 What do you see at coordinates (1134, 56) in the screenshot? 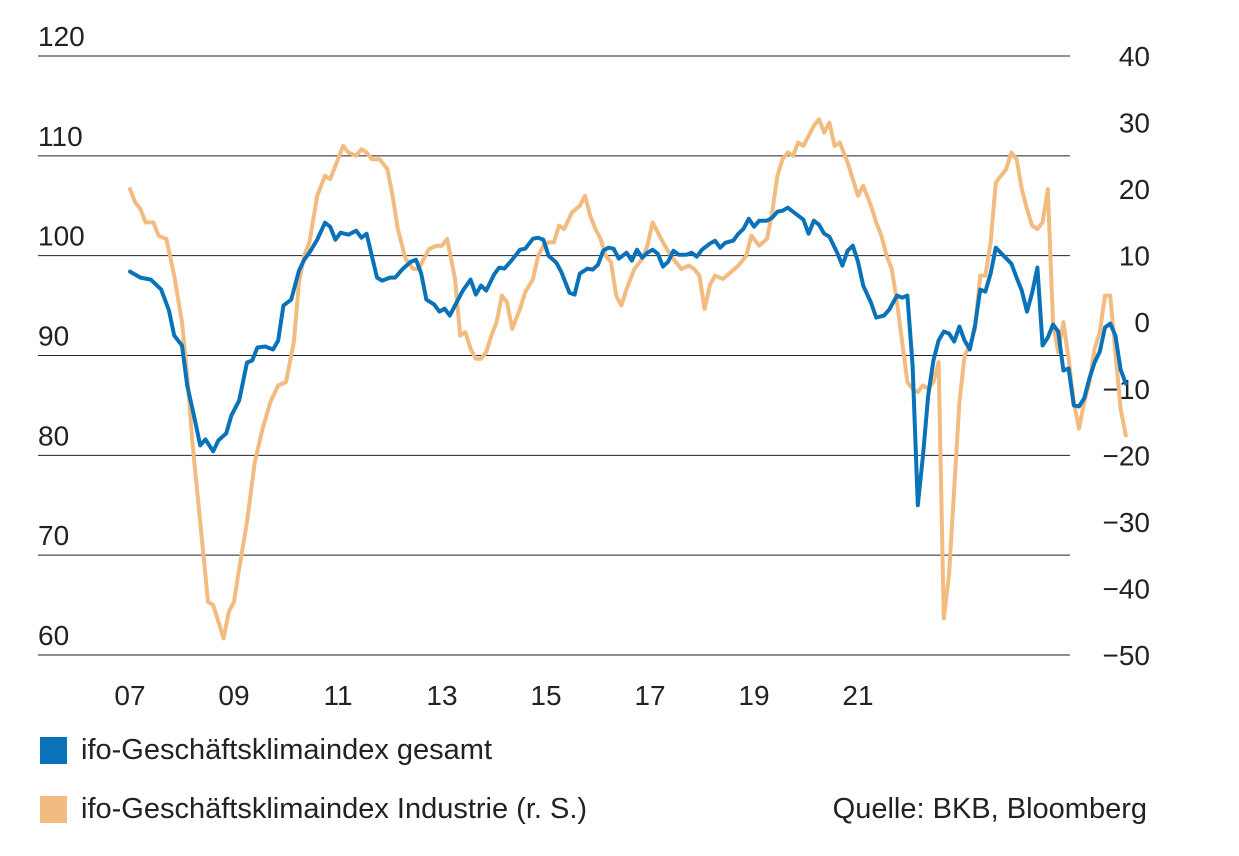
I see `right-tick-label: 40` at bounding box center [1134, 56].